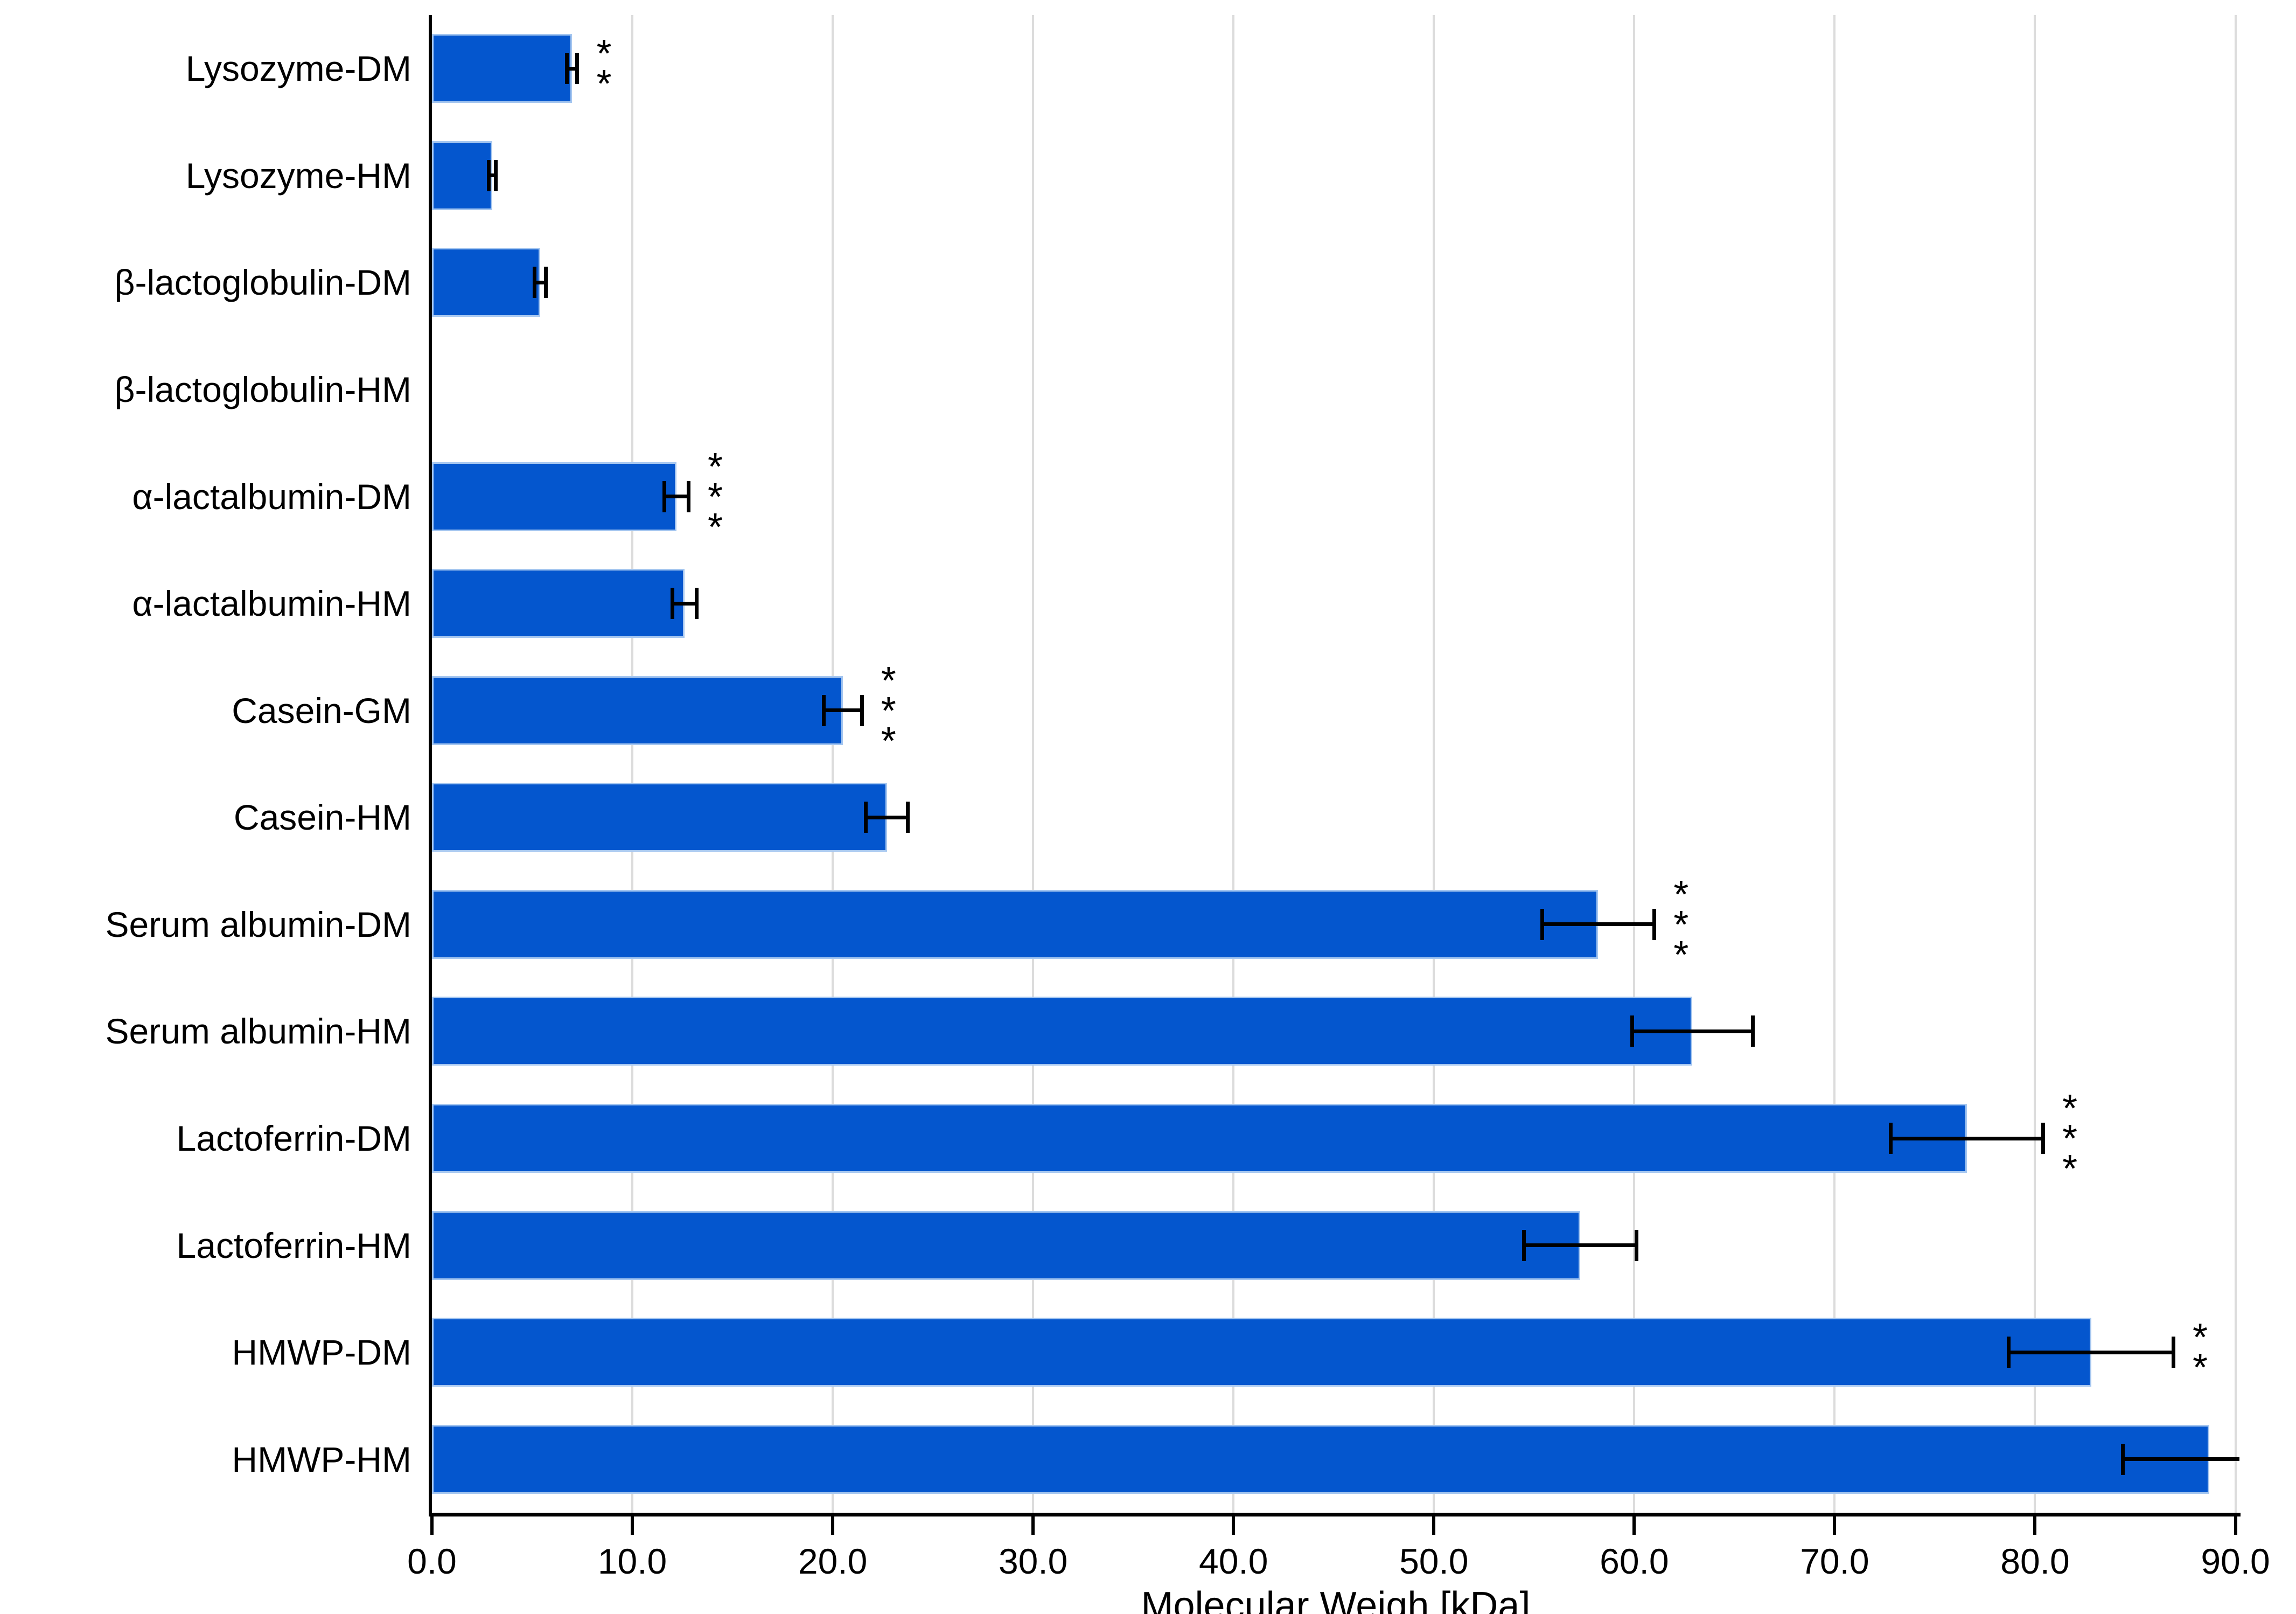 The width and height of the screenshot is (2296, 1614). What do you see at coordinates (322, 817) in the screenshot?
I see `category-label-Casein-HM: Casein-HM` at bounding box center [322, 817].